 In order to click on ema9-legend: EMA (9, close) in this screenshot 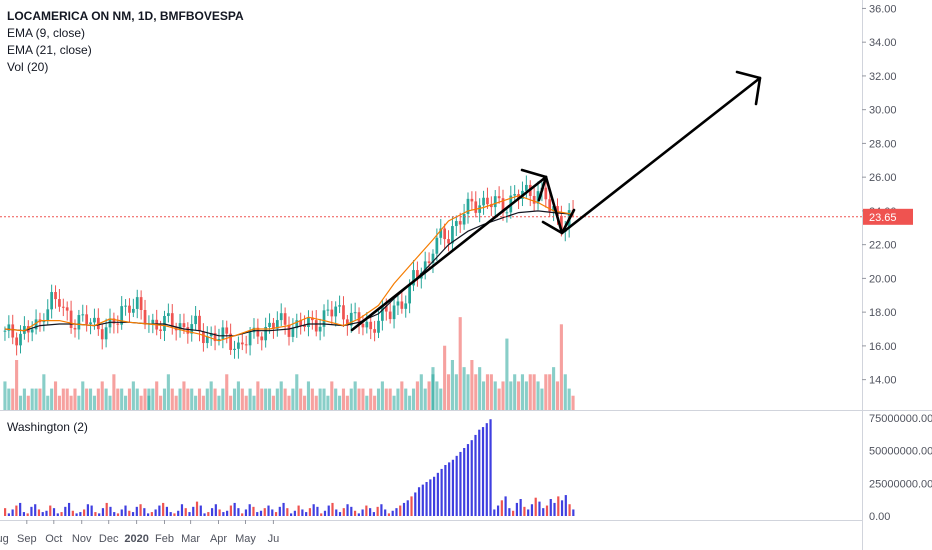, I will do `click(46, 33)`.